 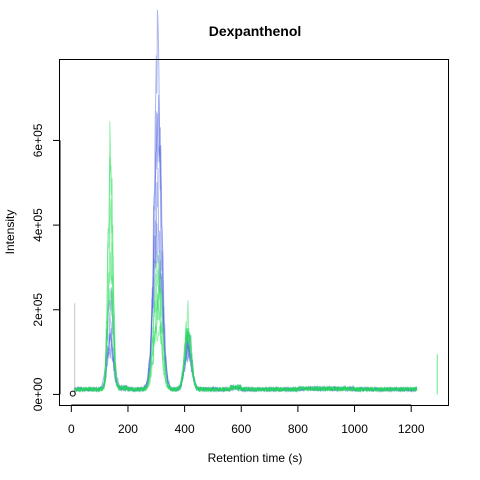 I want to click on y-tick-label: 6e+05, so click(x=38, y=140).